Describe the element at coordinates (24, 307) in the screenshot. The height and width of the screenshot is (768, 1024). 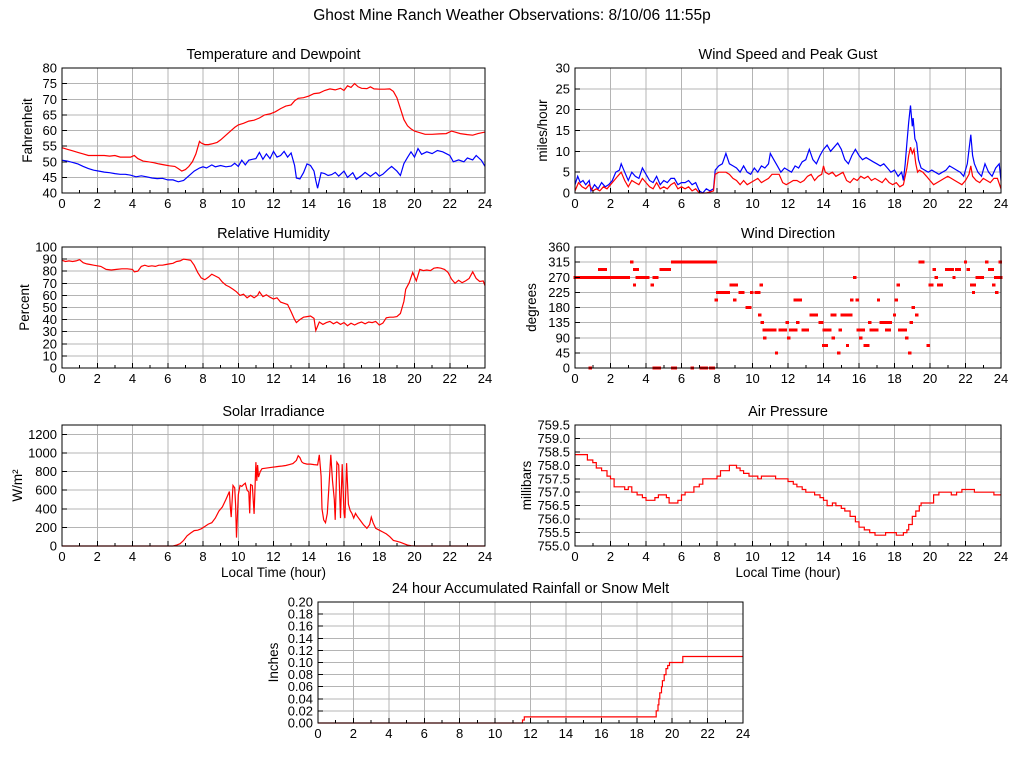
I see `y-axis-label: Percent` at that location.